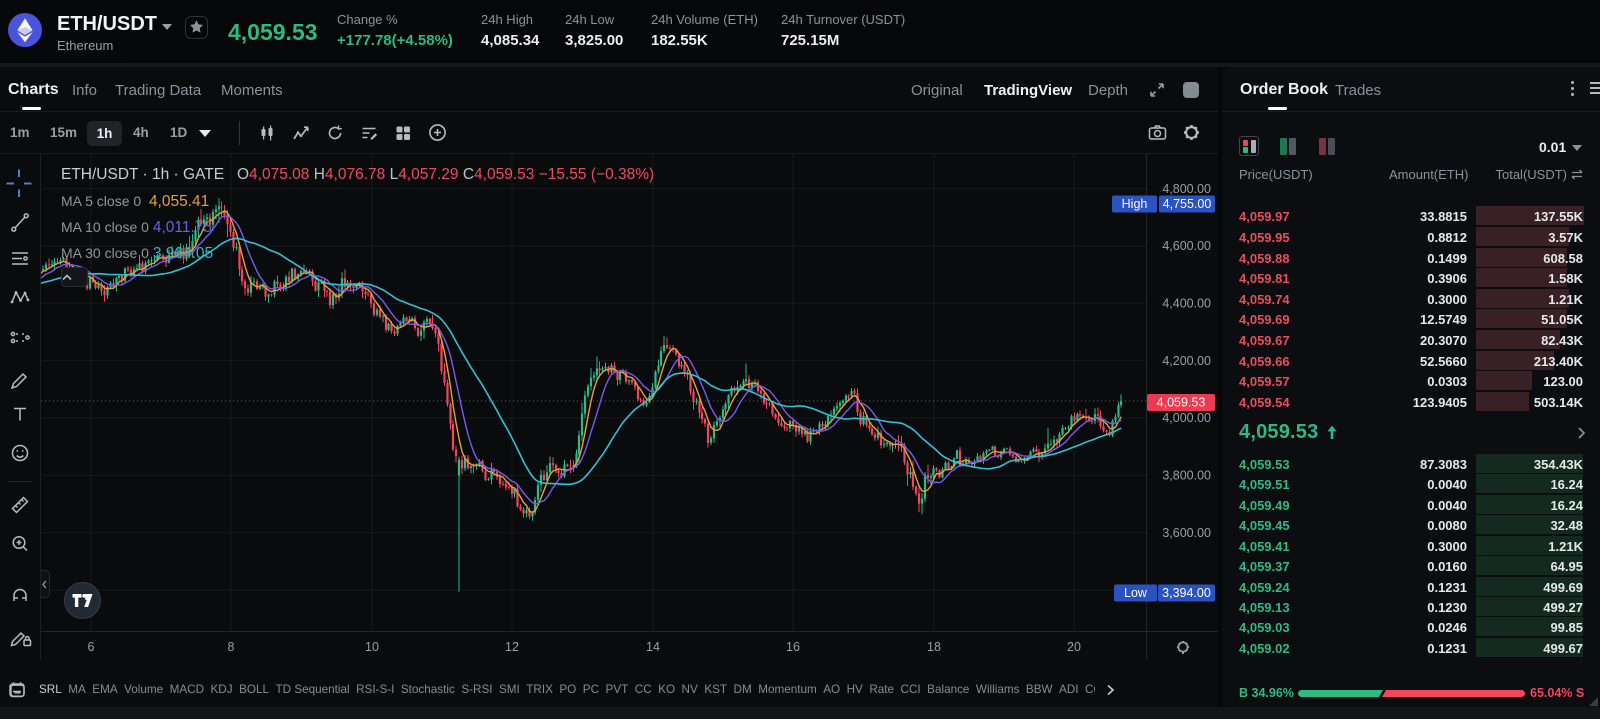 The image size is (1600, 719). What do you see at coordinates (934, 647) in the screenshot?
I see `svg-text: 18` at bounding box center [934, 647].